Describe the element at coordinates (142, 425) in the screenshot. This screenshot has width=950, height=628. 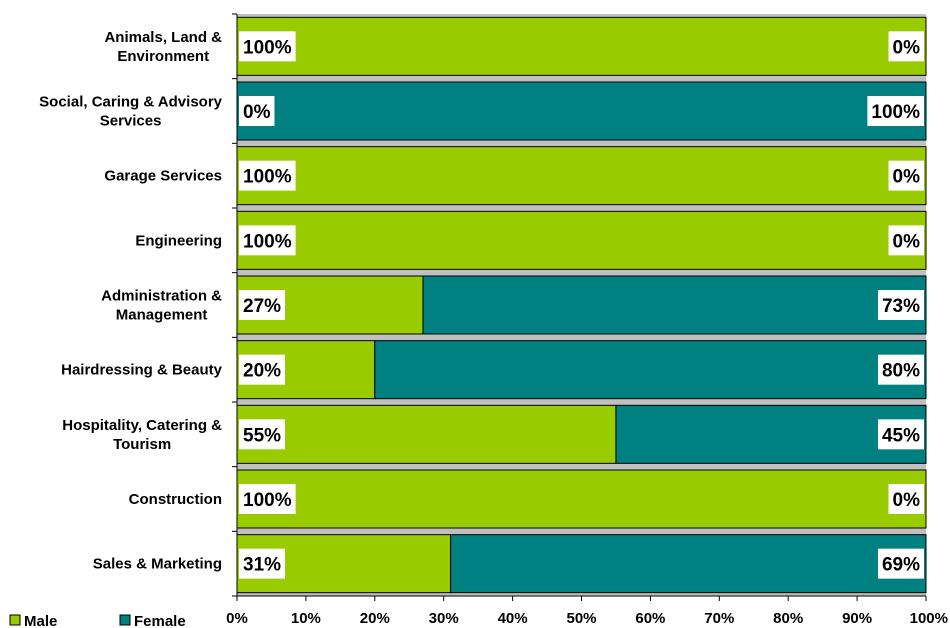
I see `category-label: Hospitality, Catering &` at that location.